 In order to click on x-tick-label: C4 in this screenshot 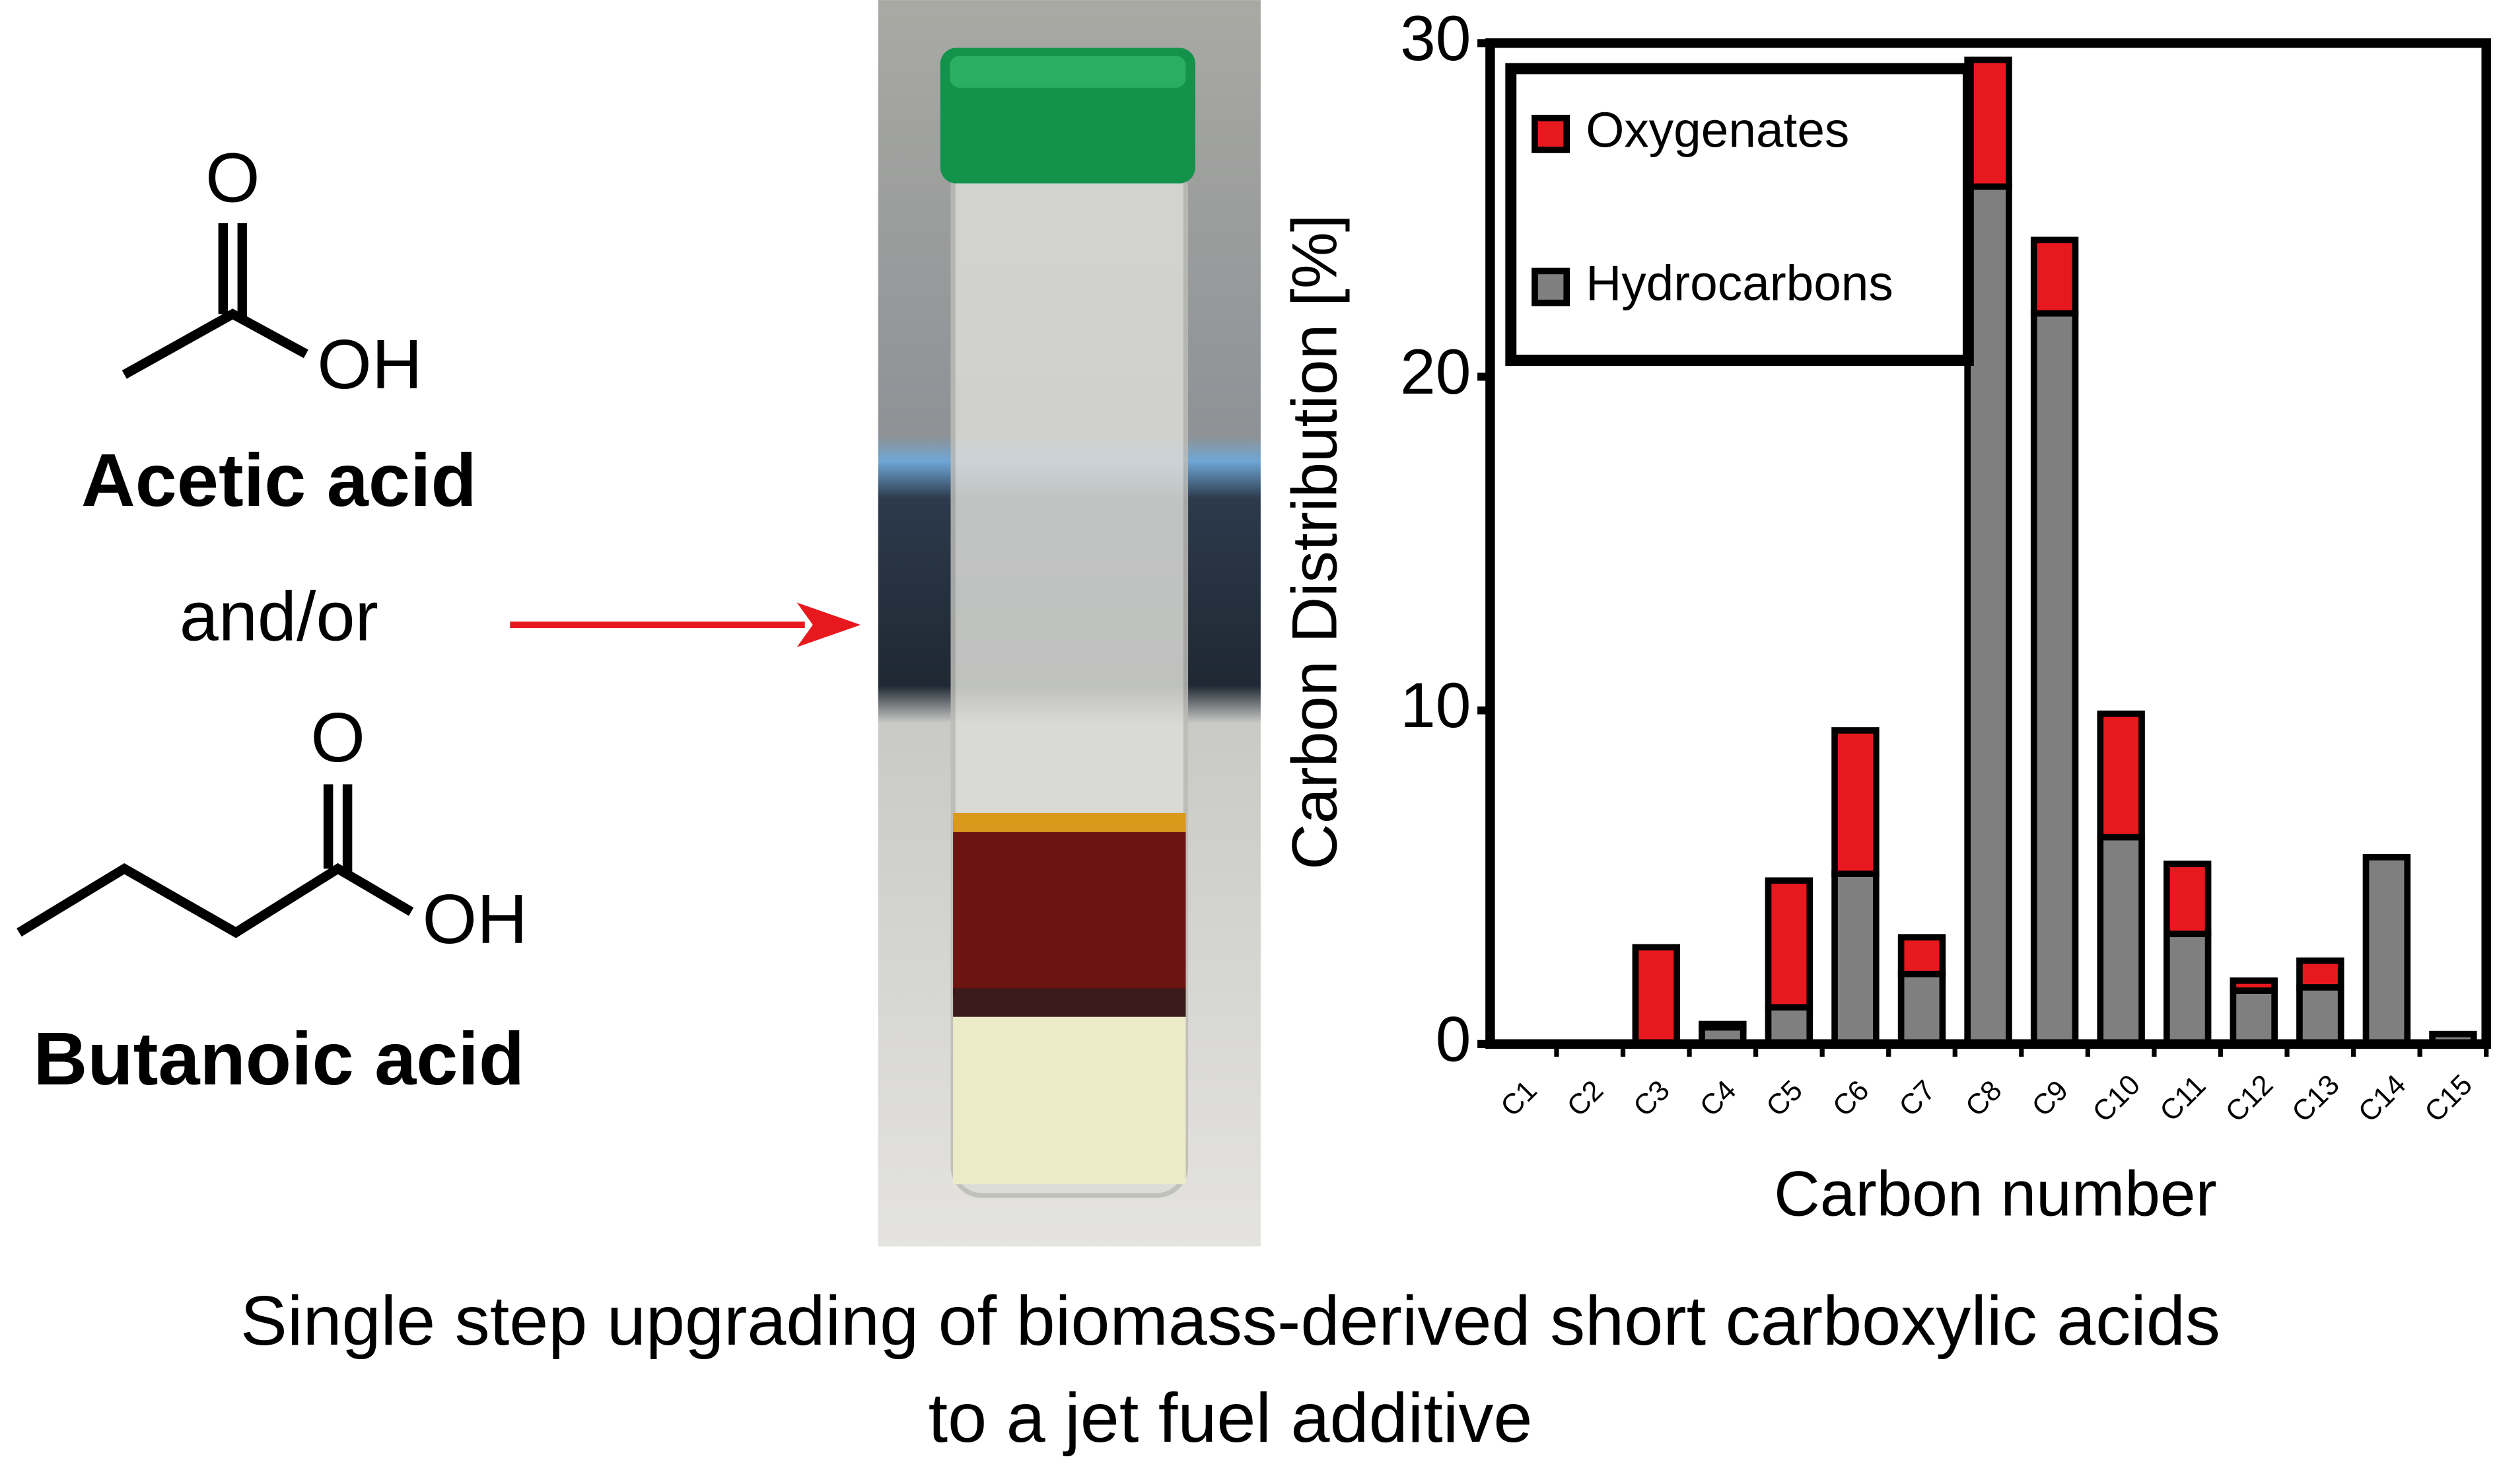, I will do `click(1718, 1099)`.